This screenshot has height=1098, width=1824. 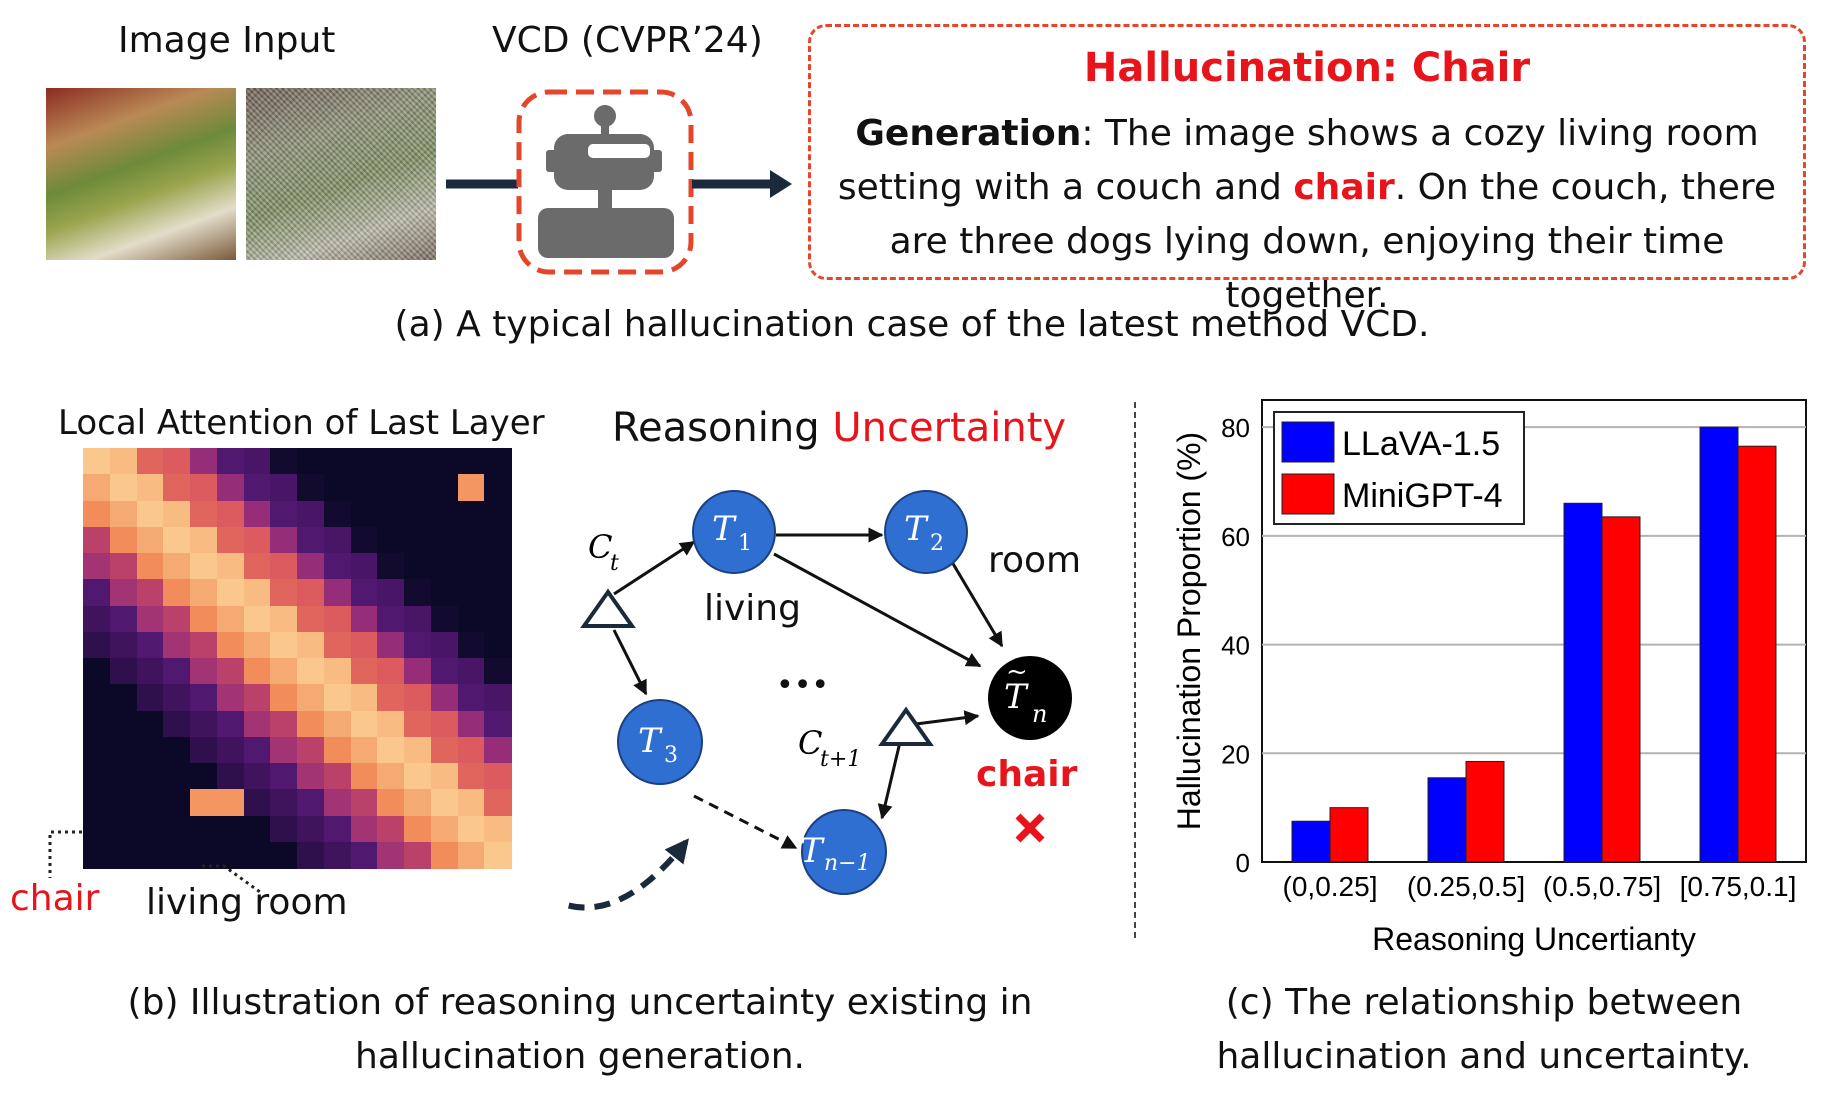 I want to click on y-tick-label: 0, so click(x=1243, y=863).